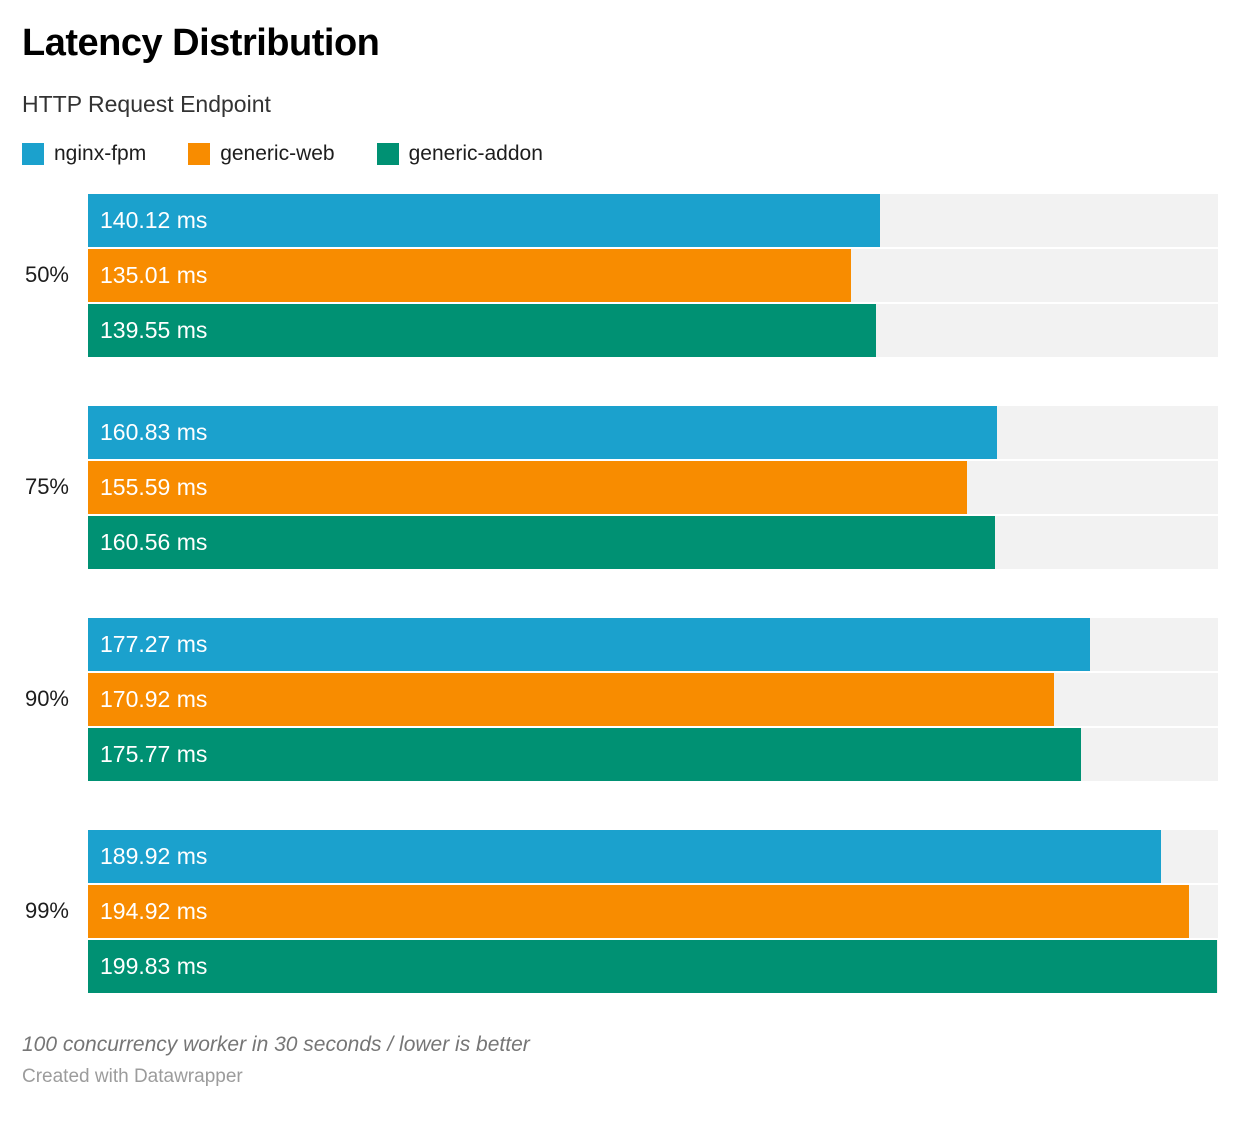  I want to click on bar-group: 75% 160.83 ms 155.59 ms 160.56 ms, so click(620, 487).